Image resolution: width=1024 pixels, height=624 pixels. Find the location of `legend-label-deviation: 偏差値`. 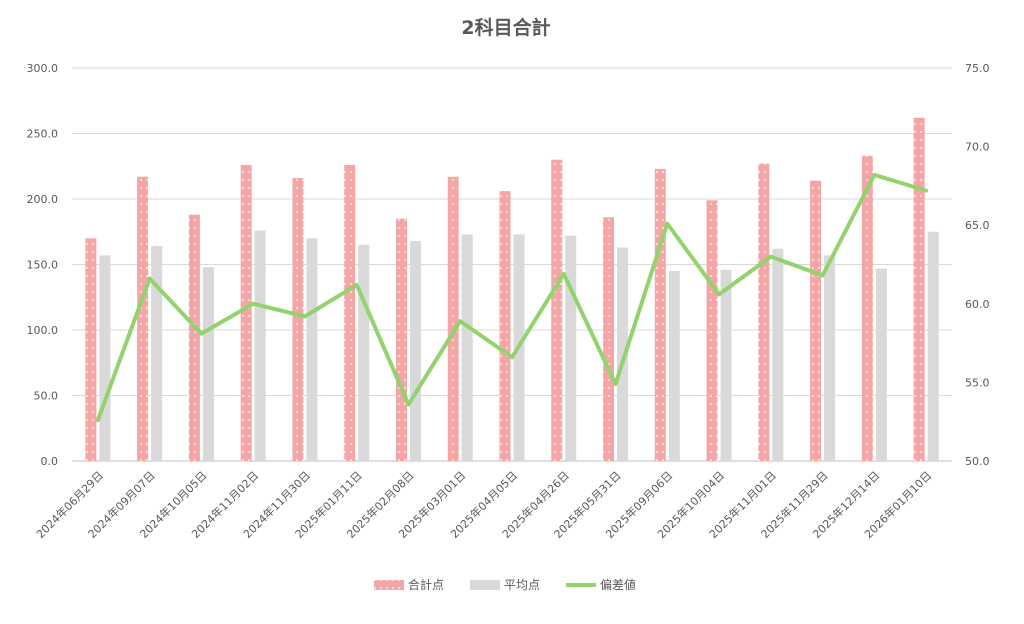

legend-label-deviation: 偏差値 is located at coordinates (618, 584).